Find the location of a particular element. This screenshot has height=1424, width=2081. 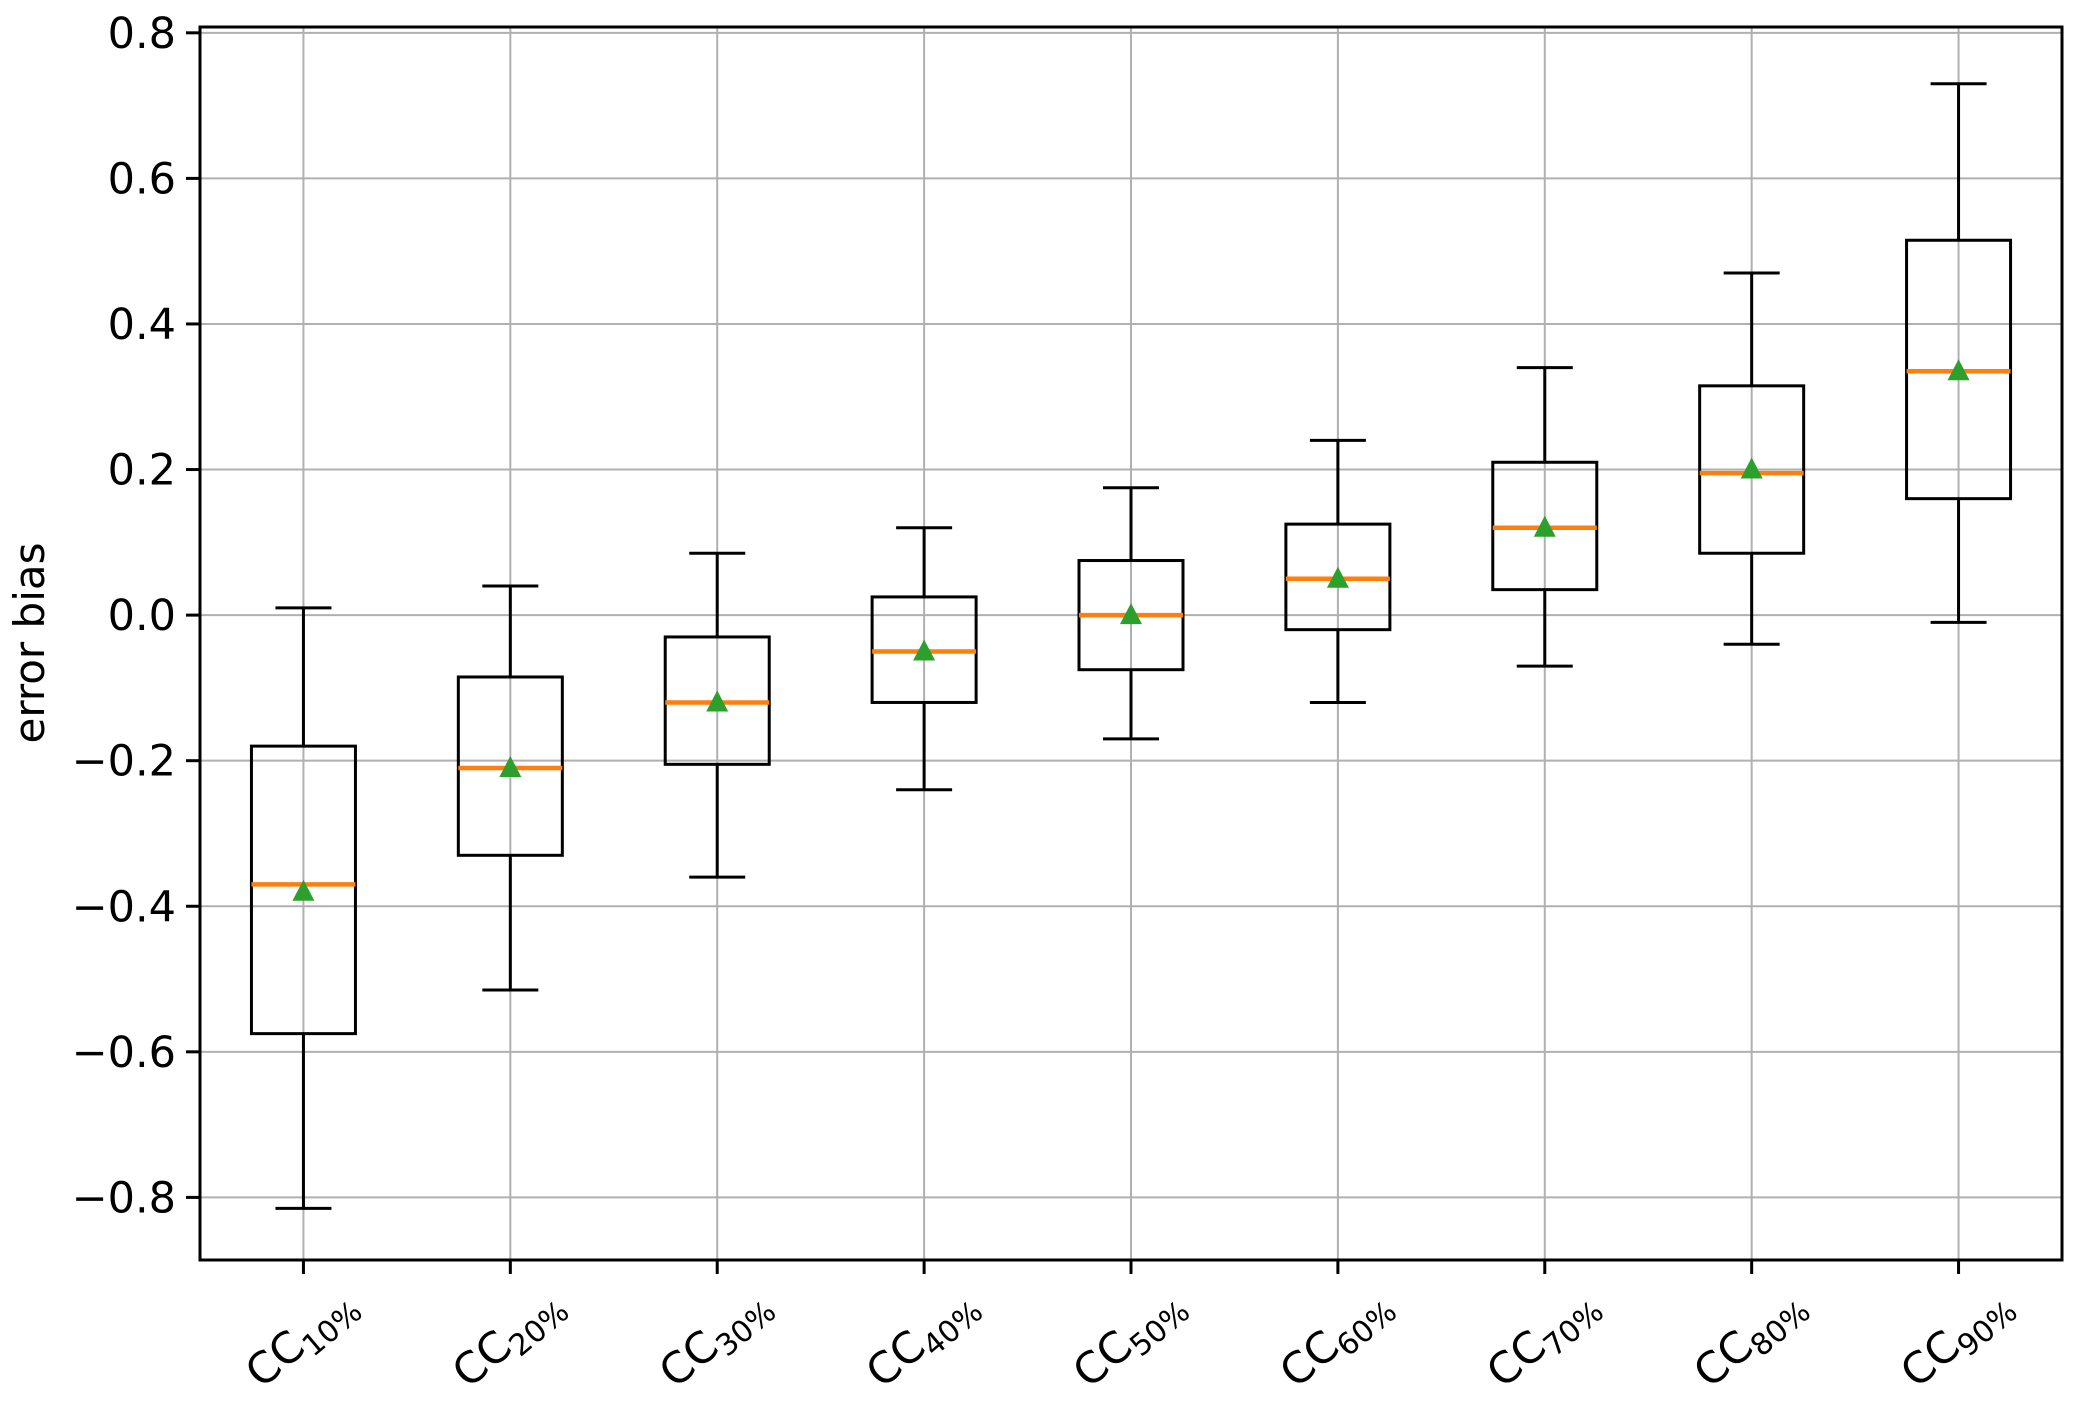

y-tick-label: −0.6 is located at coordinates (124, 1053).